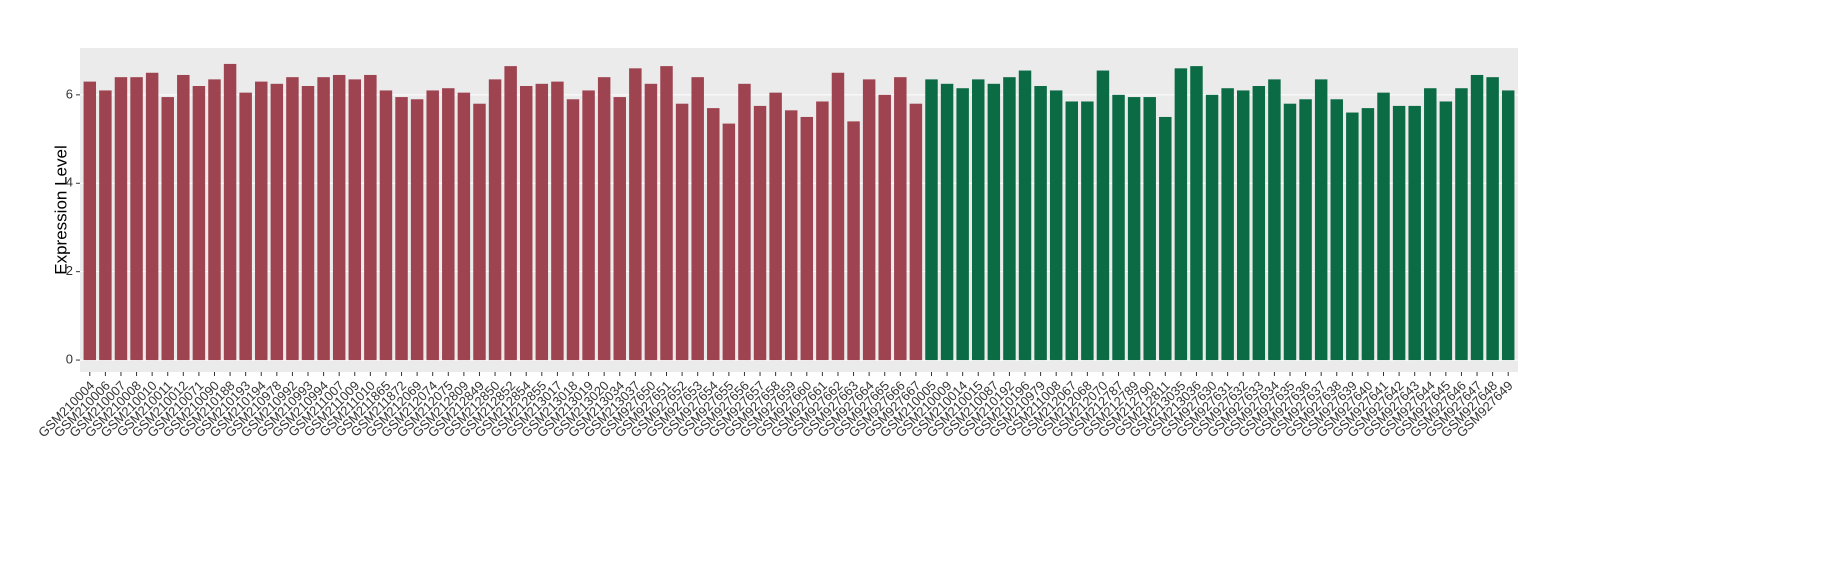 Image resolution: width=1840 pixels, height=585 pixels. Describe the element at coordinates (69, 93) in the screenshot. I see `y-tick-label: 6` at that location.